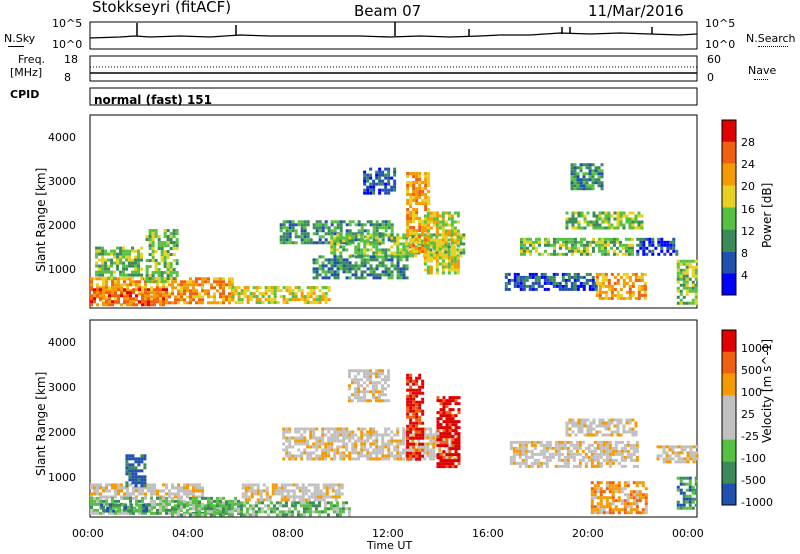 The height and width of the screenshot is (554, 800). Describe the element at coordinates (750, 436) in the screenshot. I see `velocity-cb-tick: -25` at that location.